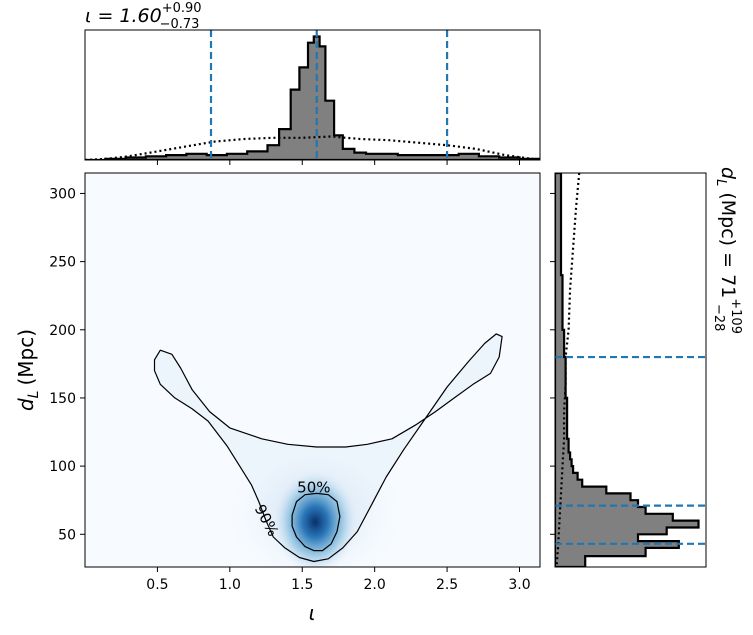  What do you see at coordinates (313, 487) in the screenshot?
I see `contour-50-label: 50%` at bounding box center [313, 487].